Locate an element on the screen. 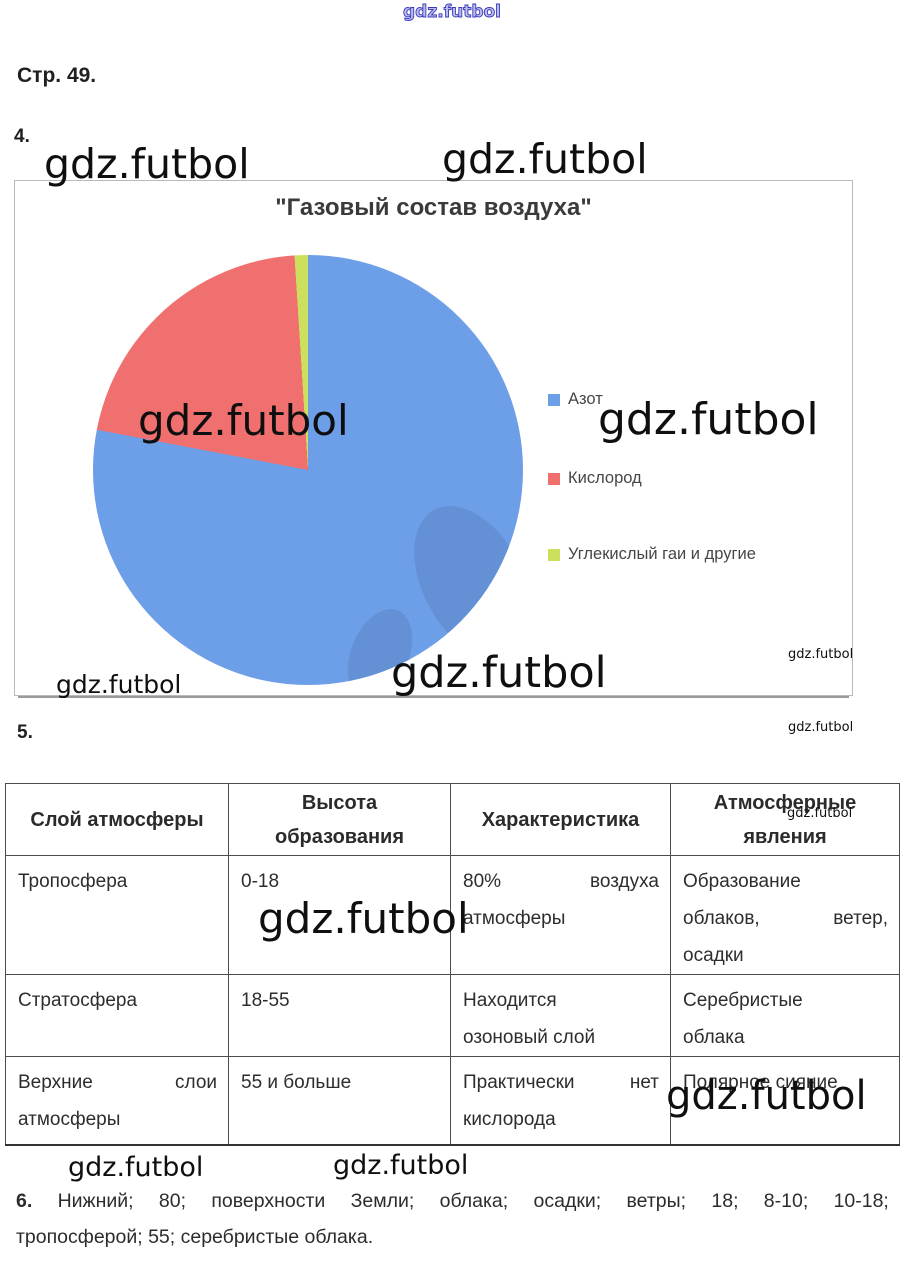 The image size is (904, 1265). answer-6-word: 8-10; is located at coordinates (786, 1201).